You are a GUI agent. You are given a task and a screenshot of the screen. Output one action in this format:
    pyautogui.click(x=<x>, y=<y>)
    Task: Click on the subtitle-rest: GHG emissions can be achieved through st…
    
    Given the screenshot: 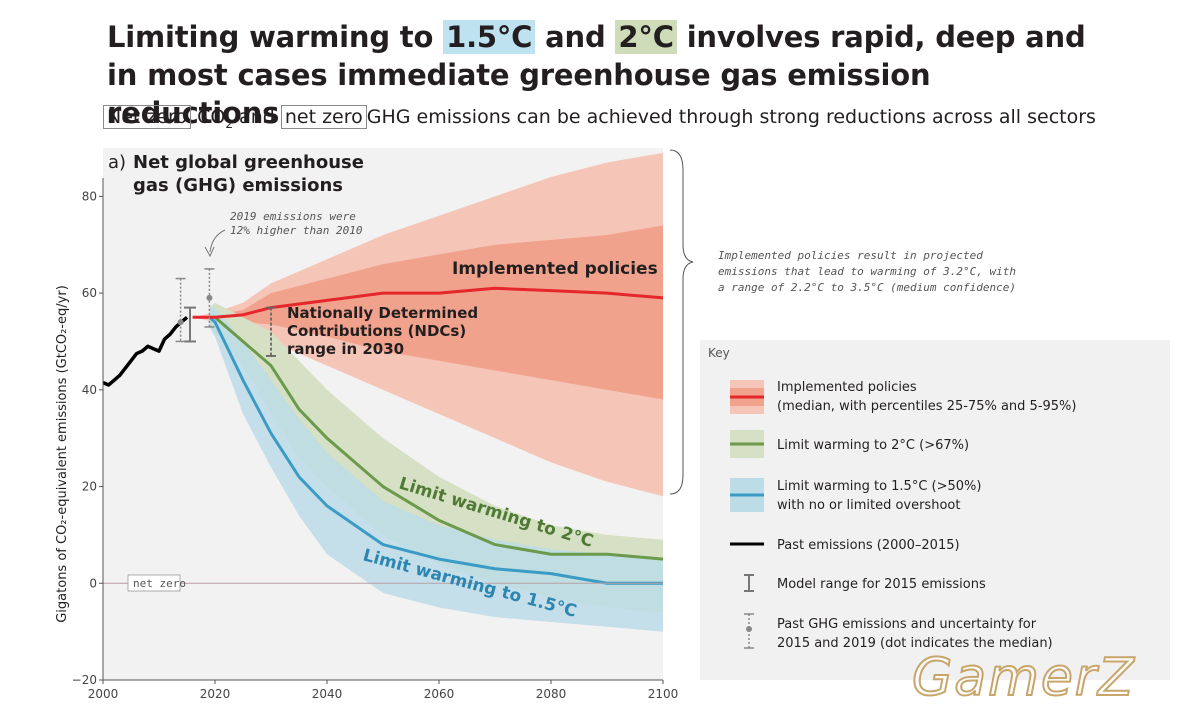 What is the action you would take?
    pyautogui.click(x=731, y=117)
    